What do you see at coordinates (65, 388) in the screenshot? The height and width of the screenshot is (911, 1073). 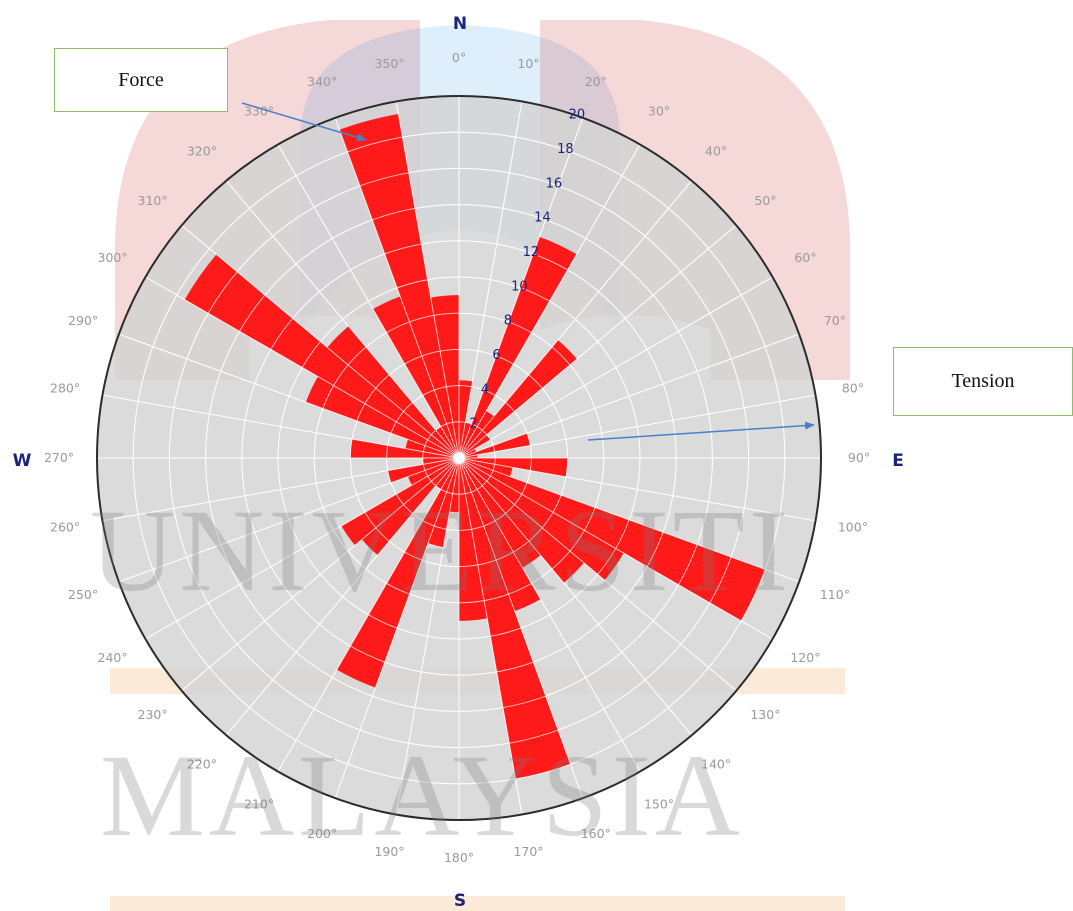 I see `angle-tick-label-280: 280°` at bounding box center [65, 388].